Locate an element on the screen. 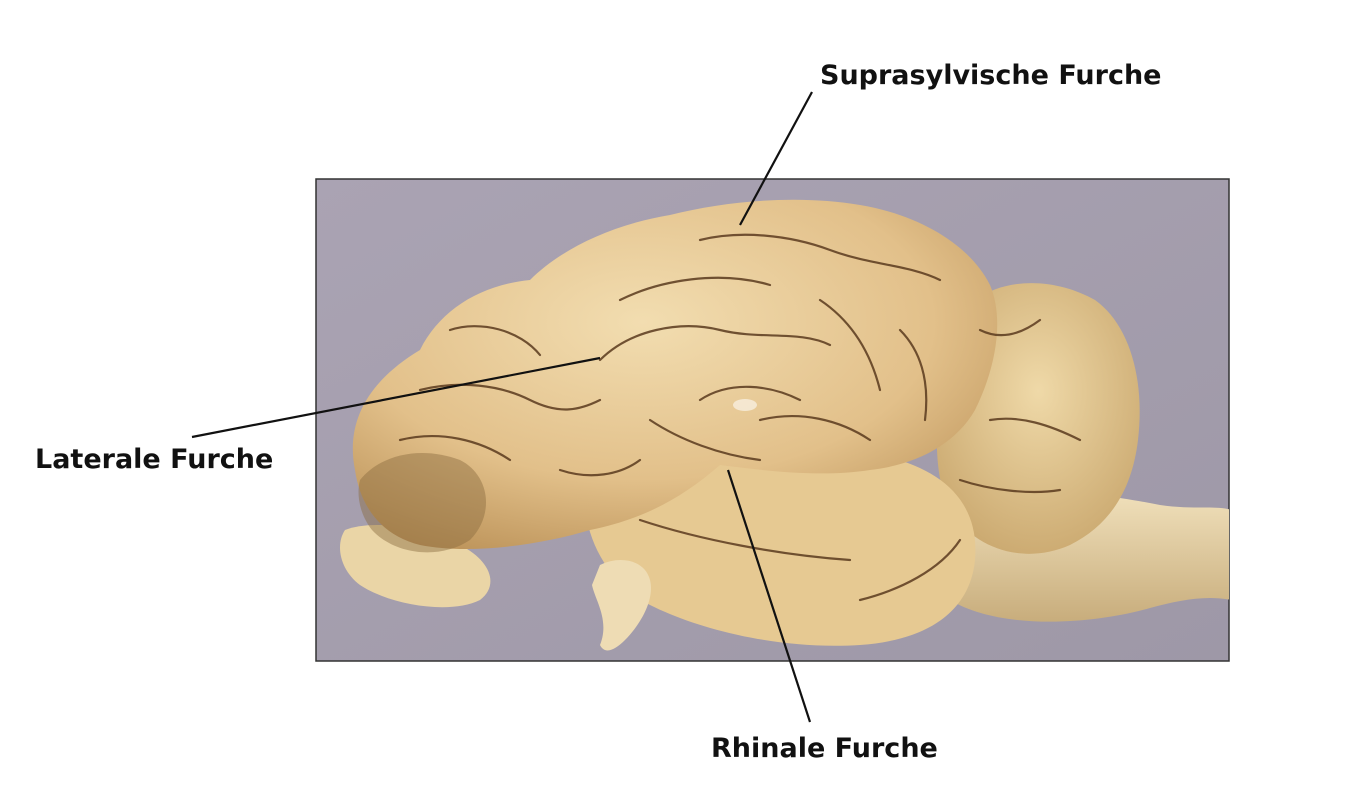 The image size is (1352, 795). leader-line-rhinal is located at coordinates (769, 596).